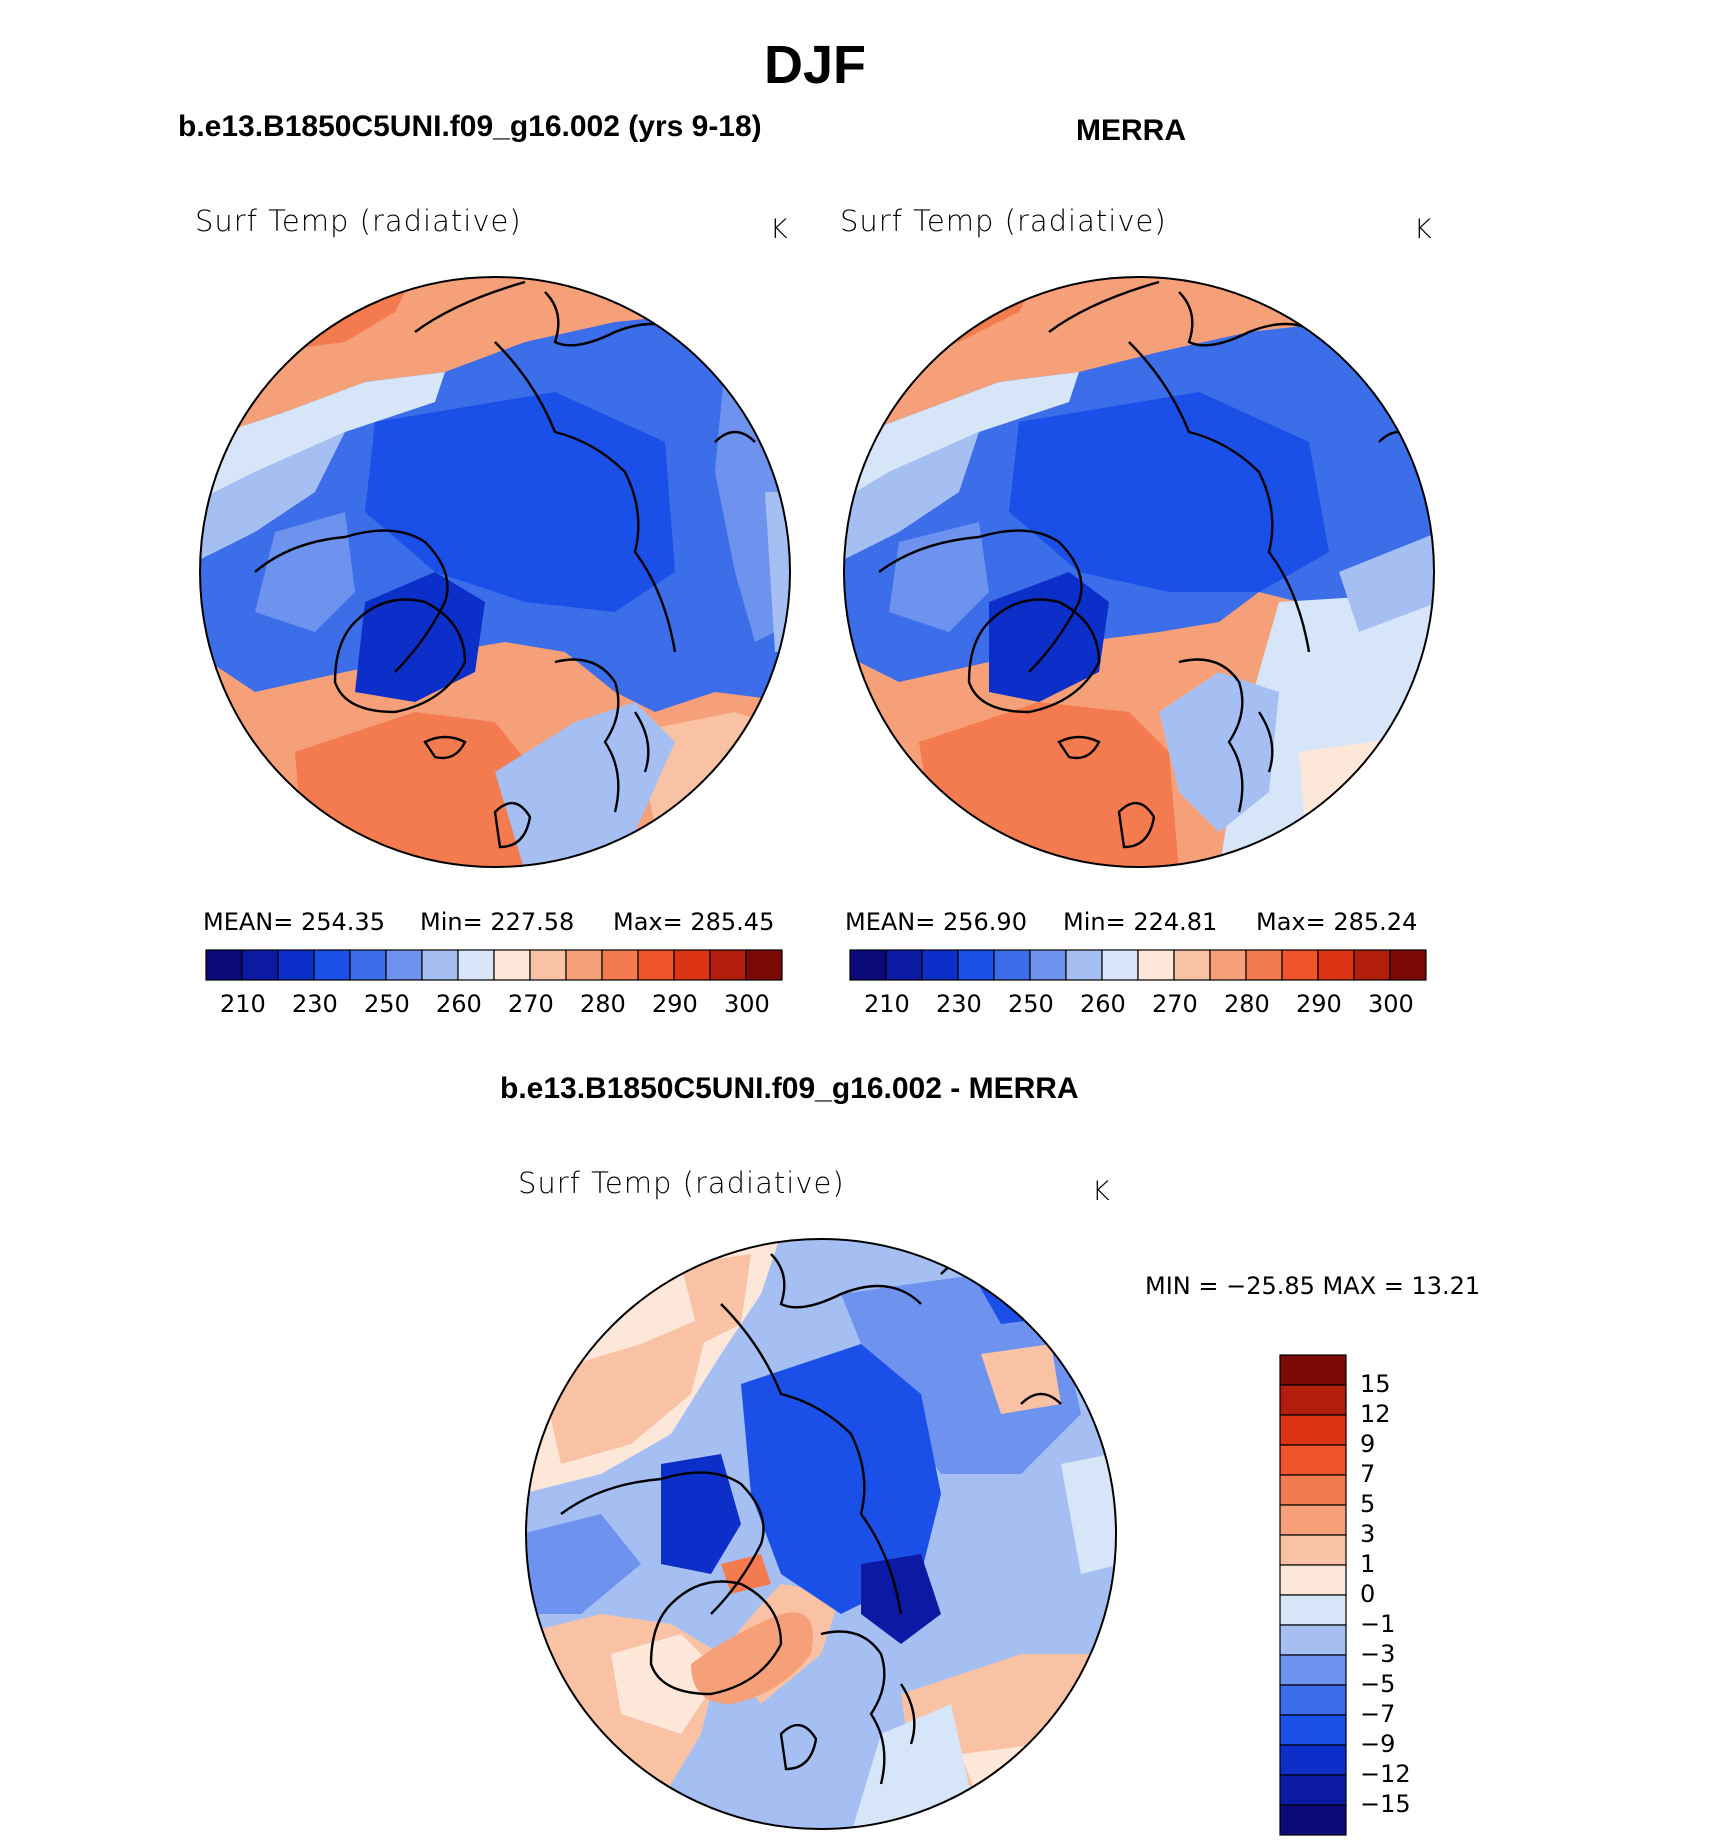 This screenshot has height=1840, width=1710. I want to click on diff-panel-title: b.e13.B1850C5UNI.f09_g16.002 - MERRA, so click(789, 1088).